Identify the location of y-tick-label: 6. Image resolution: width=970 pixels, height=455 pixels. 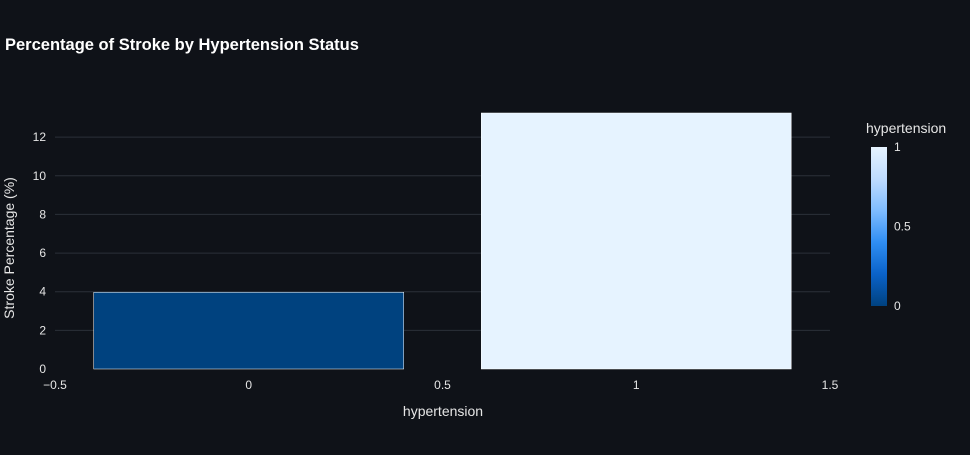
(42, 253).